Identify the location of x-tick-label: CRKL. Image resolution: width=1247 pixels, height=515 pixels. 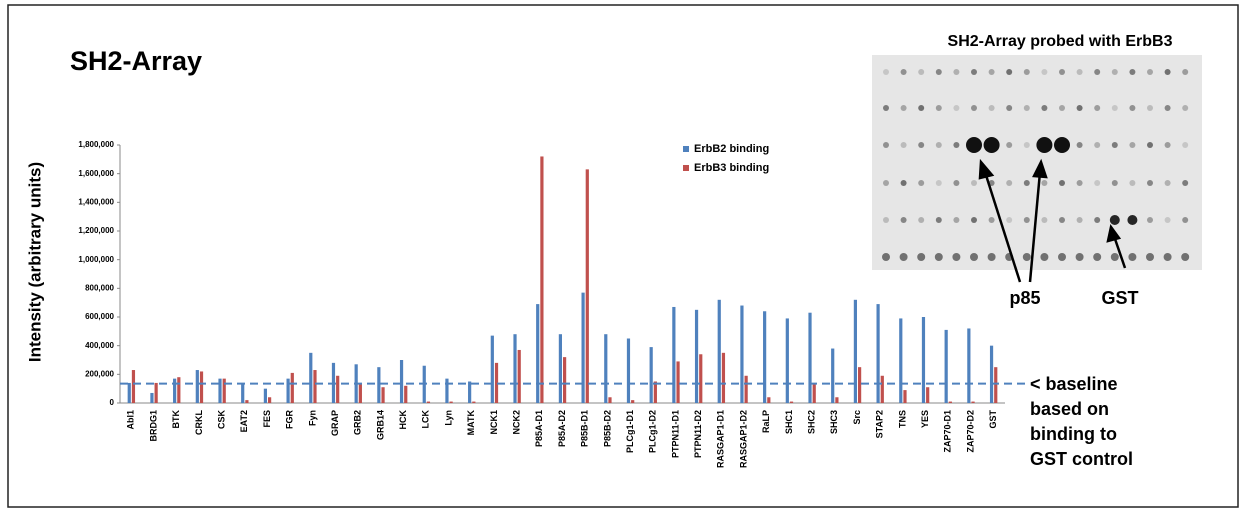
(199, 422).